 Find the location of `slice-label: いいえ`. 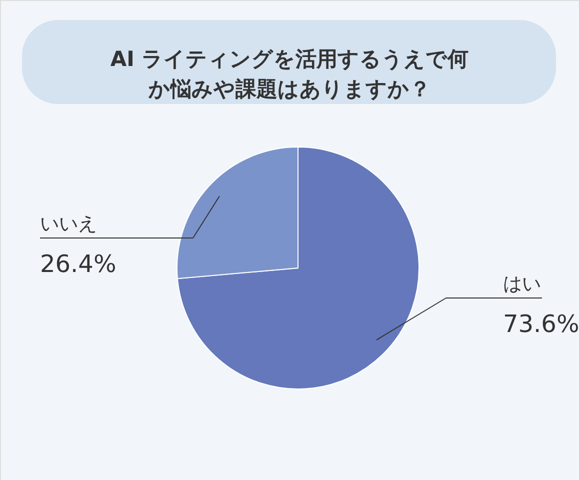

slice-label: いいえ is located at coordinates (68, 224).